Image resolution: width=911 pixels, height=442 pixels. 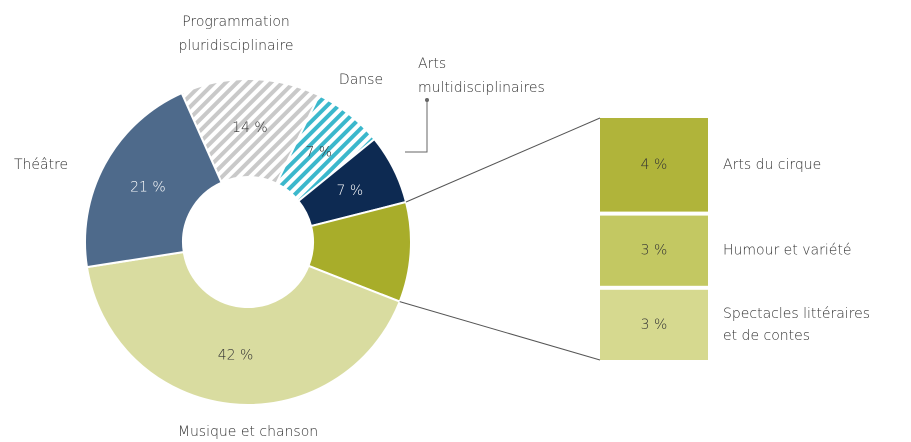 What do you see at coordinates (41, 165) in the screenshot?
I see `category-label: Théâtre` at bounding box center [41, 165].